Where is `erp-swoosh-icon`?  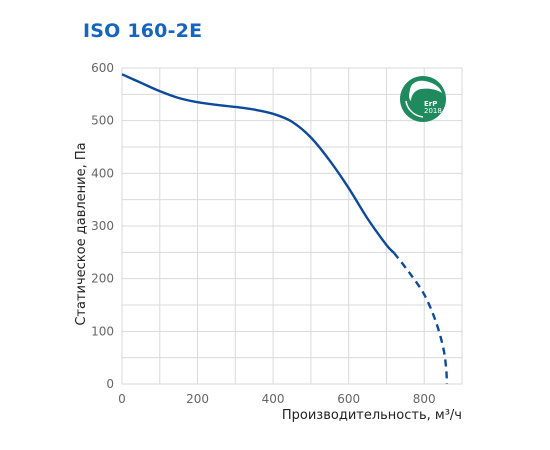 erp-swoosh-icon is located at coordinates (414, 109).